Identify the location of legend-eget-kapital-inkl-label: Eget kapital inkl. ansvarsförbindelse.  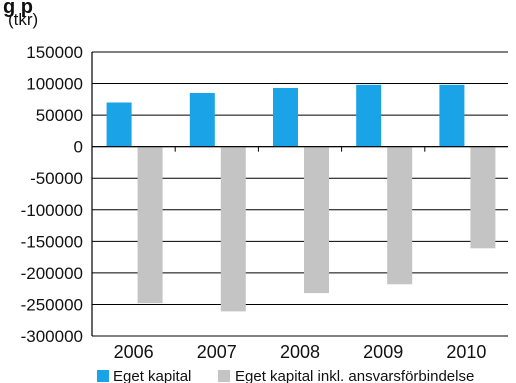
(354, 375).